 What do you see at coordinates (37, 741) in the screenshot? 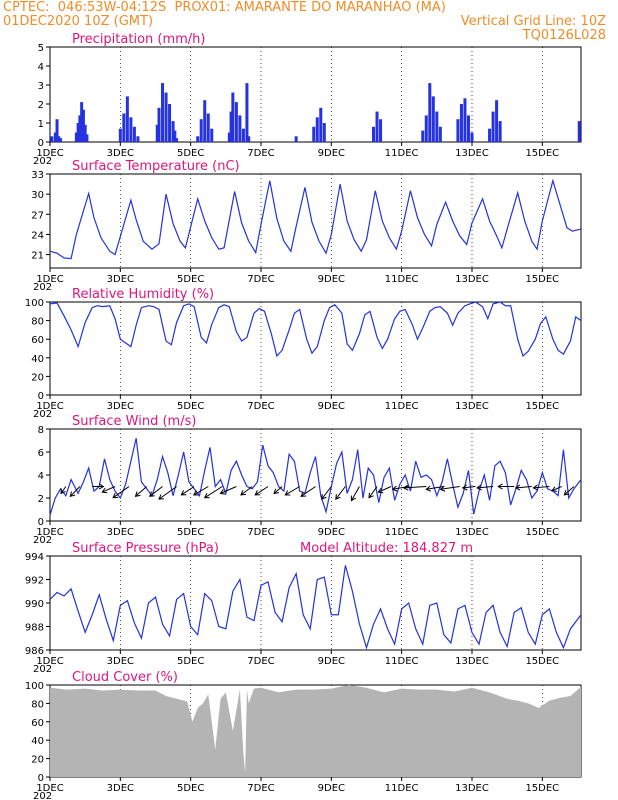
I see `cloud-cover-ytick-label: 40` at bounding box center [37, 741].